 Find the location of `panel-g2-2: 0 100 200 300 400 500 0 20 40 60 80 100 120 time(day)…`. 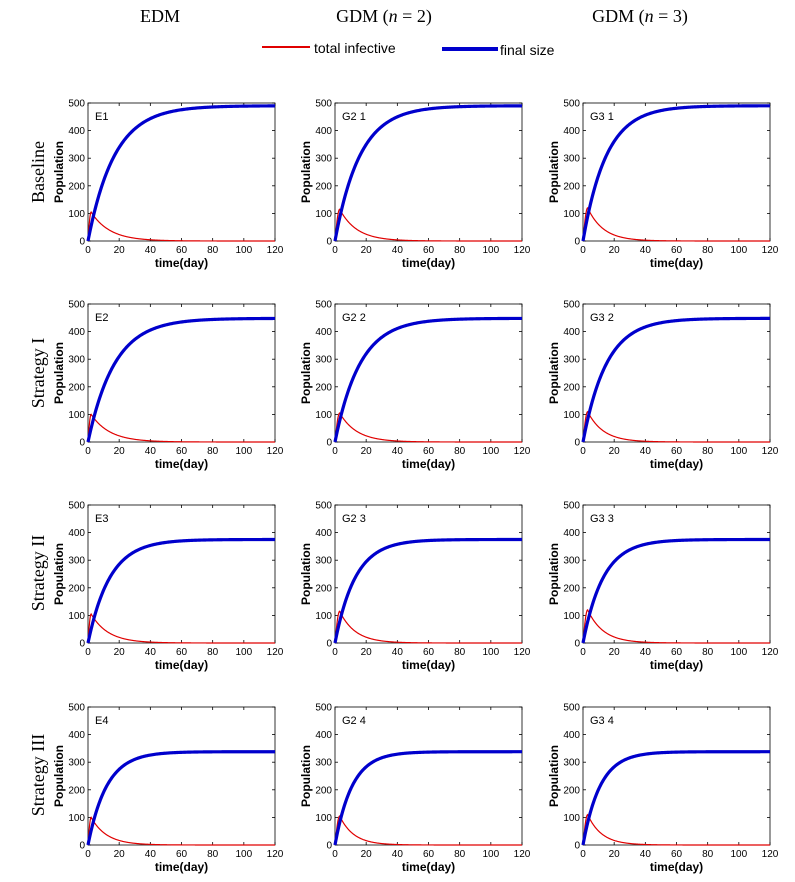

panel-g2-2: 0 100 200 300 400 500 0 20 40 60 80 100 120 time(day)… is located at coordinates (415, 386).